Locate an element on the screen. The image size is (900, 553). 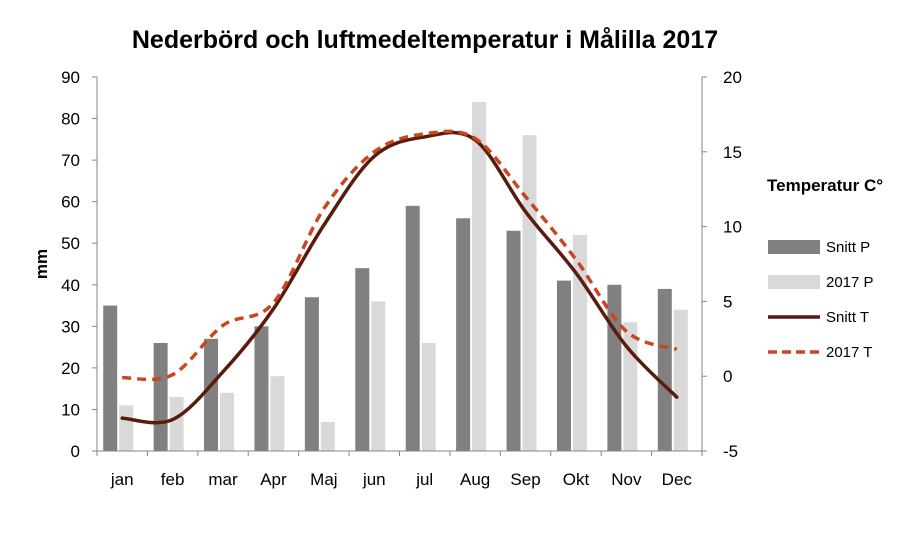
x-tick-label: jun is located at coordinates (374, 479).